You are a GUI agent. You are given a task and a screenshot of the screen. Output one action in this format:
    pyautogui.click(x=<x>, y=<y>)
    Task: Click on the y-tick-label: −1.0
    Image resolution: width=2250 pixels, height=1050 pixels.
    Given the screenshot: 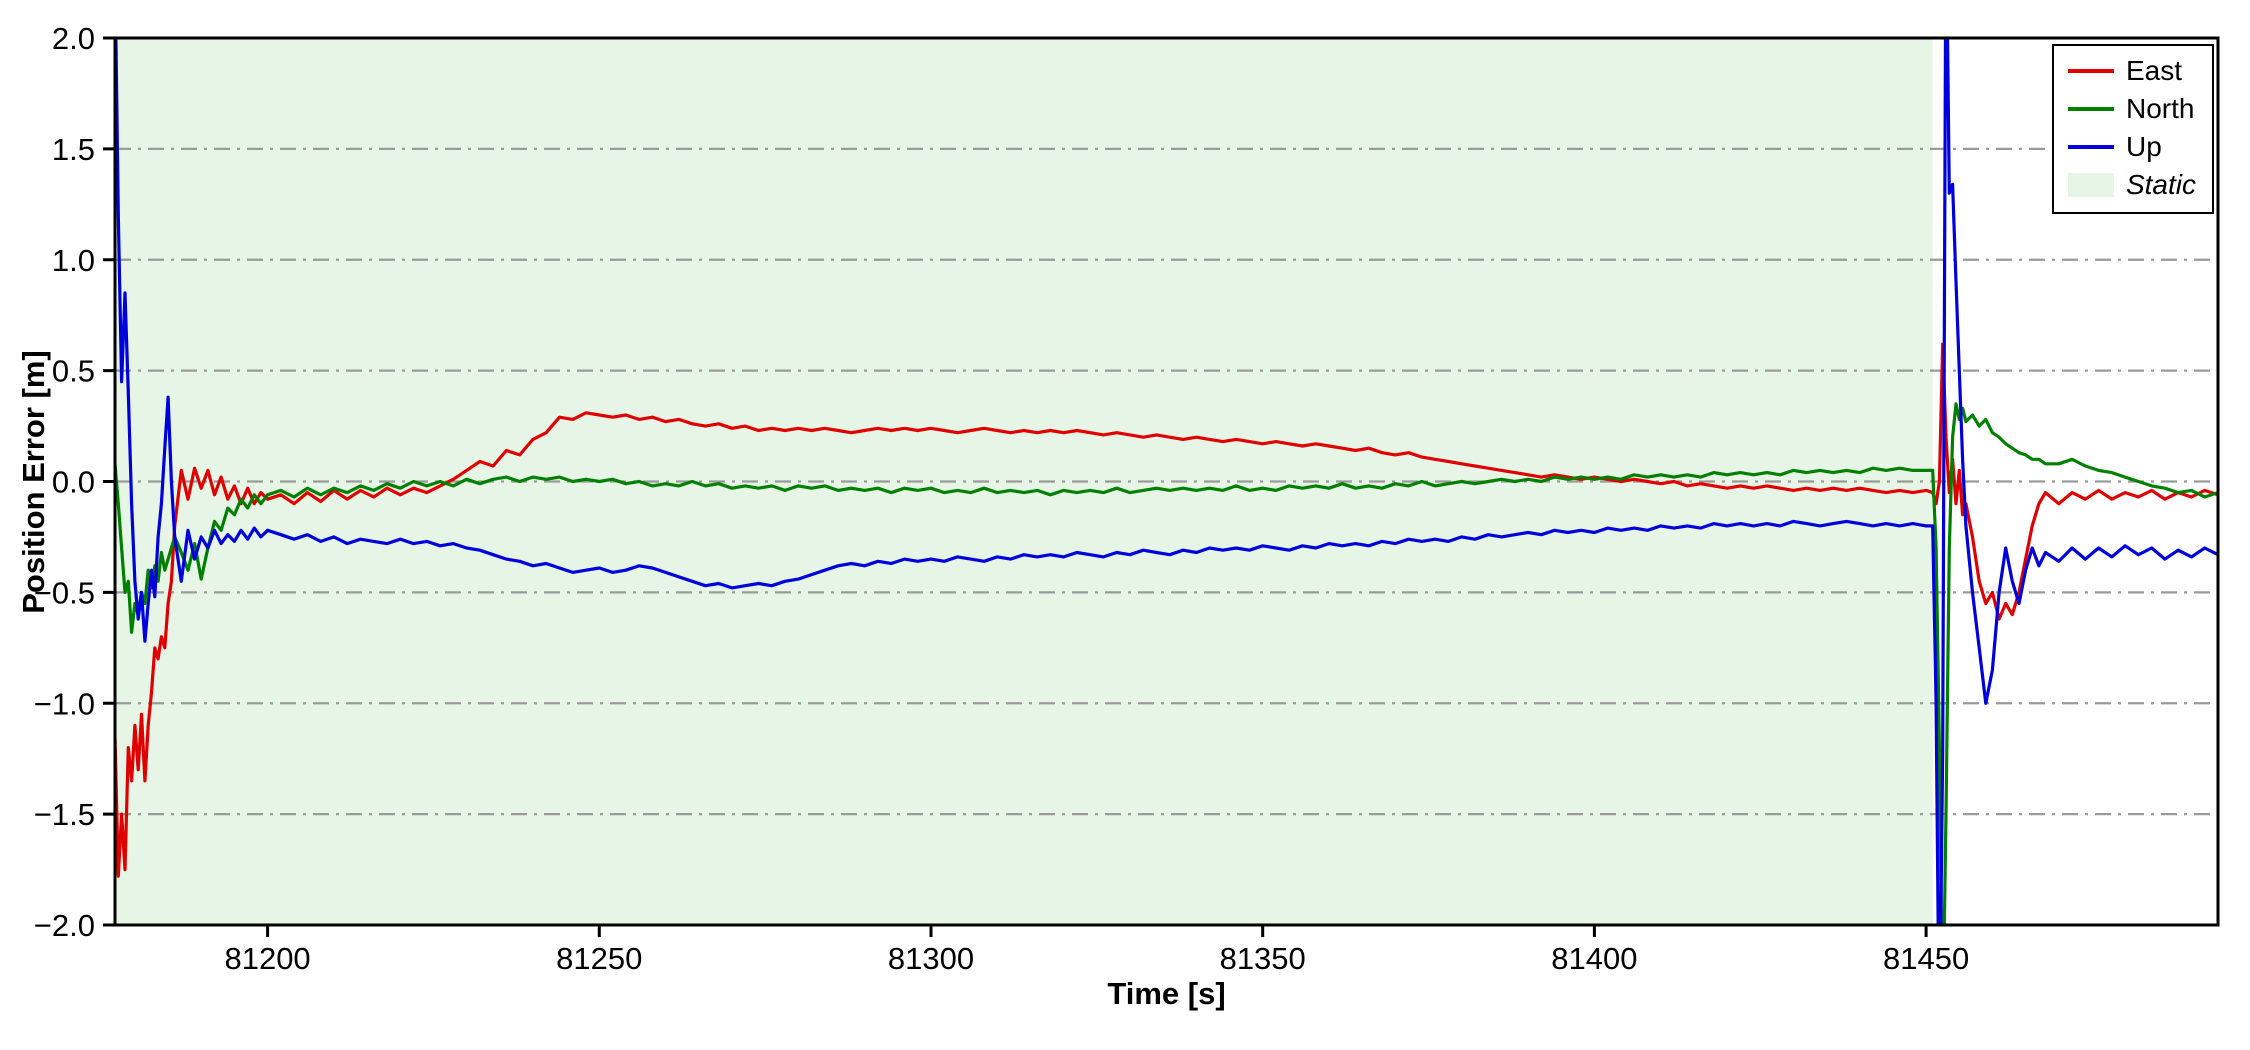 What is the action you would take?
    pyautogui.click(x=64, y=703)
    